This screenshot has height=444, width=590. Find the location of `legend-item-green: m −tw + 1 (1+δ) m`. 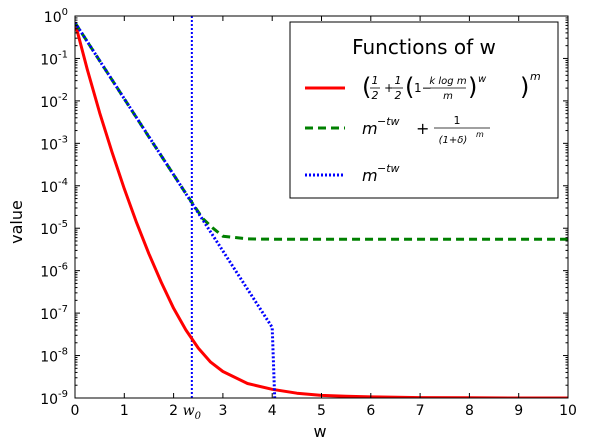

legend-item-green: m −tw + 1 (1+δ) m is located at coordinates (397, 130).